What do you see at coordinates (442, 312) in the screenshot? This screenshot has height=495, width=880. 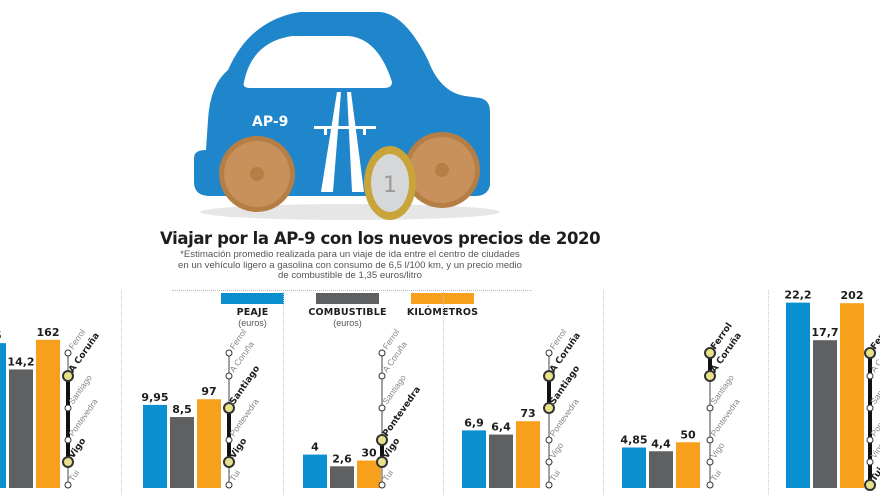 I see `legend-label: KILÓMETROS` at bounding box center [442, 312].